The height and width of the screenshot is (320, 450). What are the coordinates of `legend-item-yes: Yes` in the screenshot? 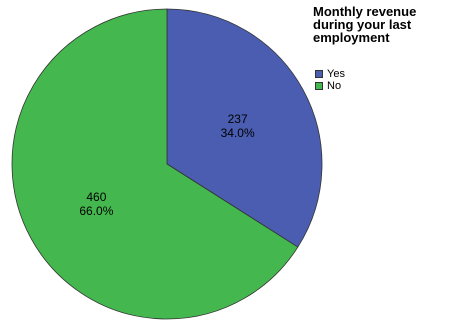 It's located at (330, 74).